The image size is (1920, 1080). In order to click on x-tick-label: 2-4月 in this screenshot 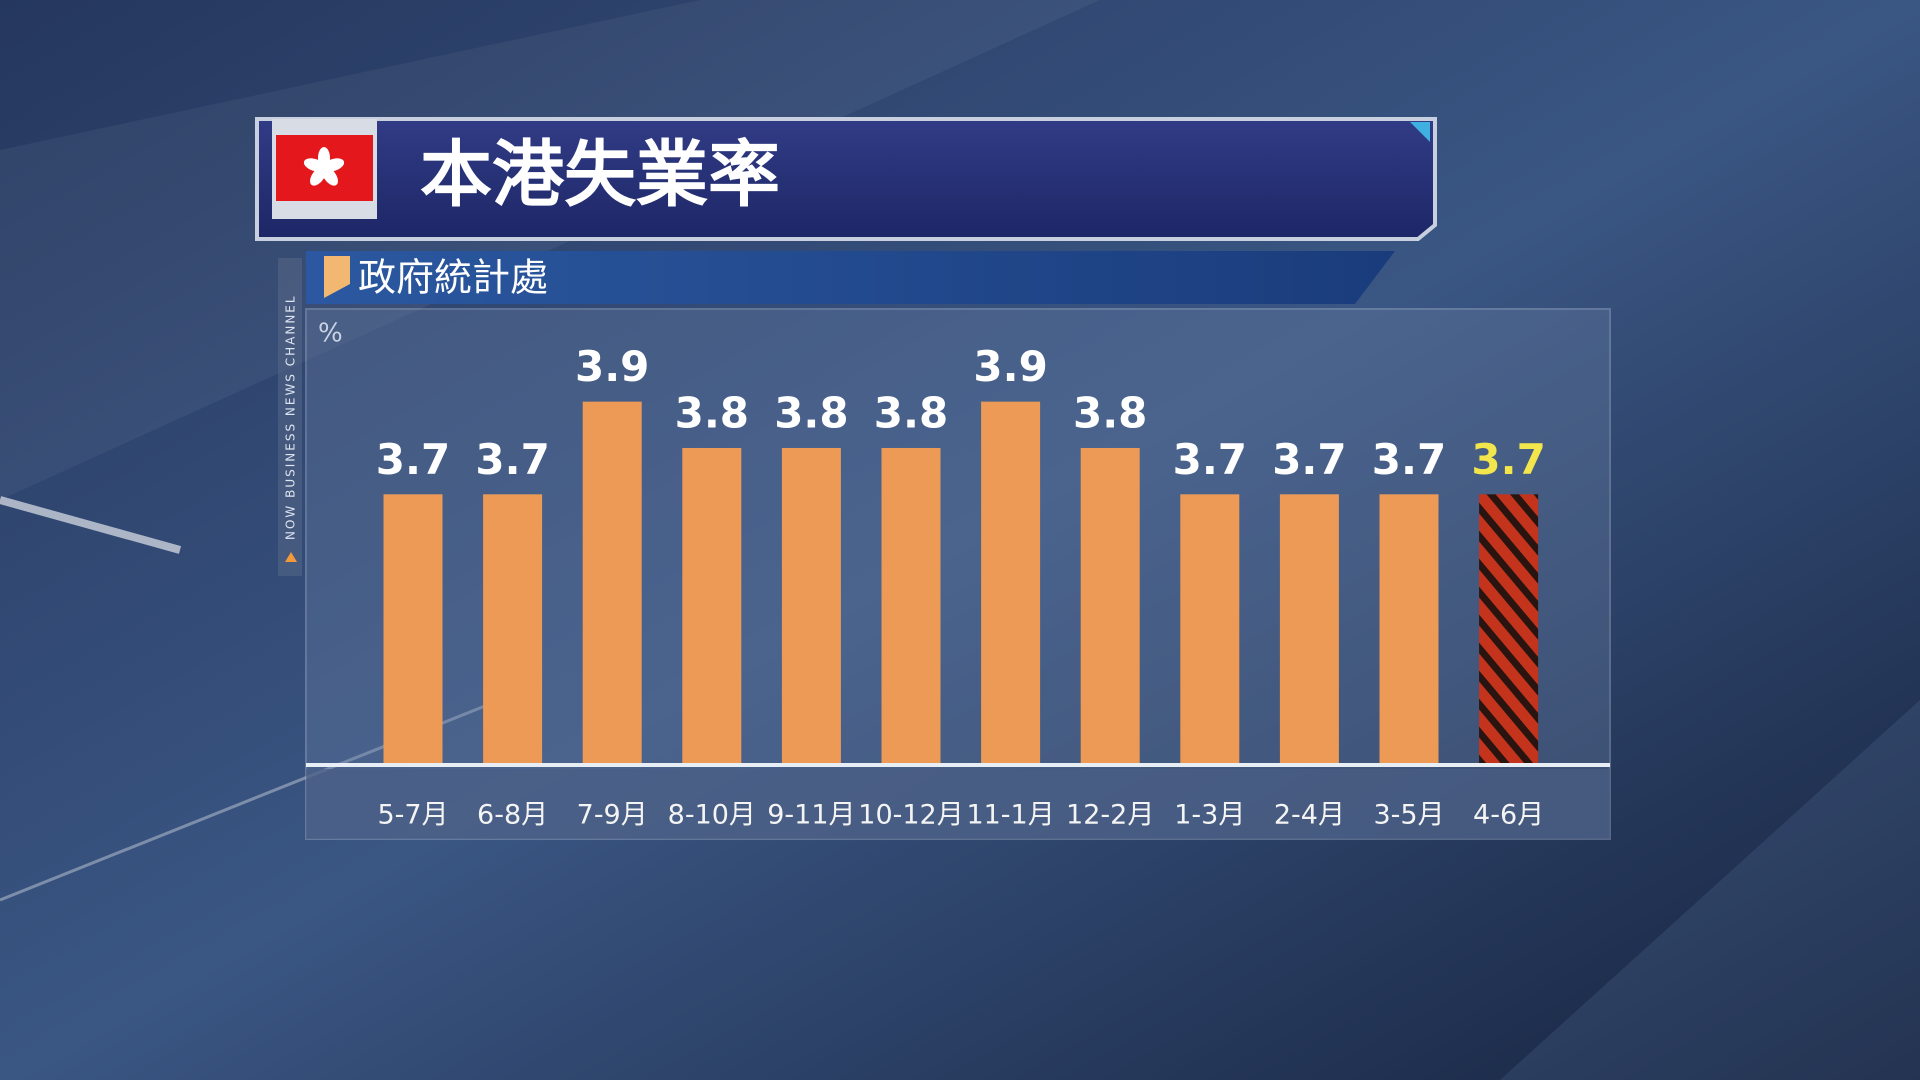, I will do `click(1309, 815)`.